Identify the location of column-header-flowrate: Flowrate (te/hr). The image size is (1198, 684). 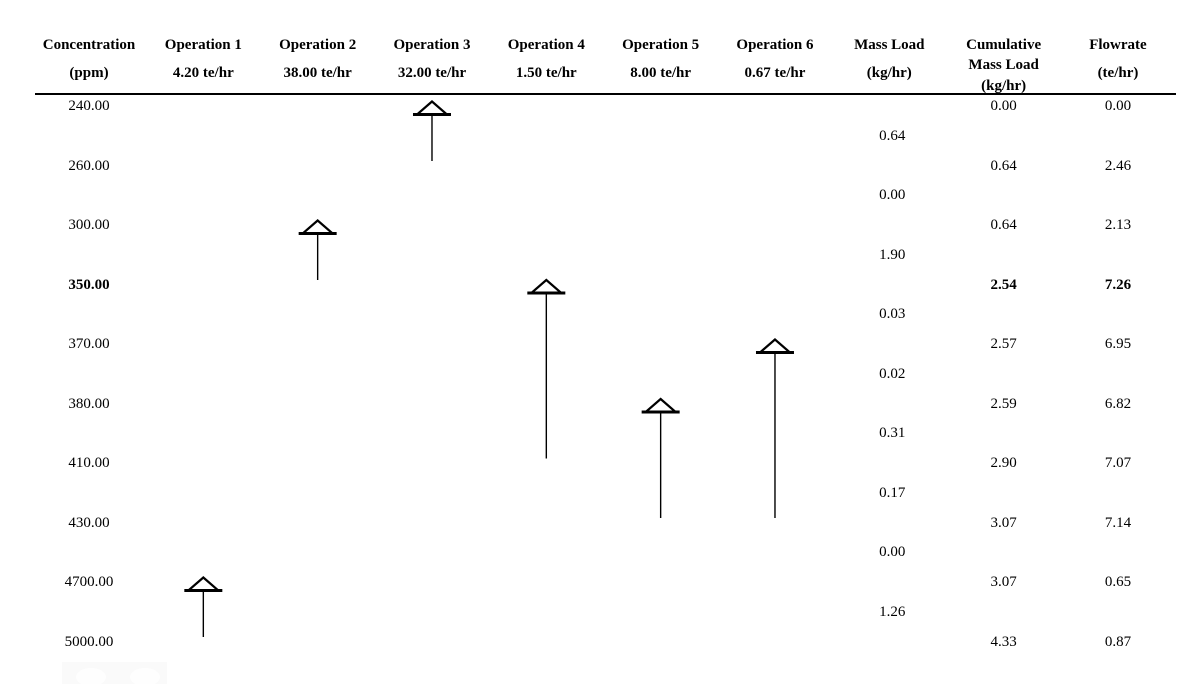
(1118, 66).